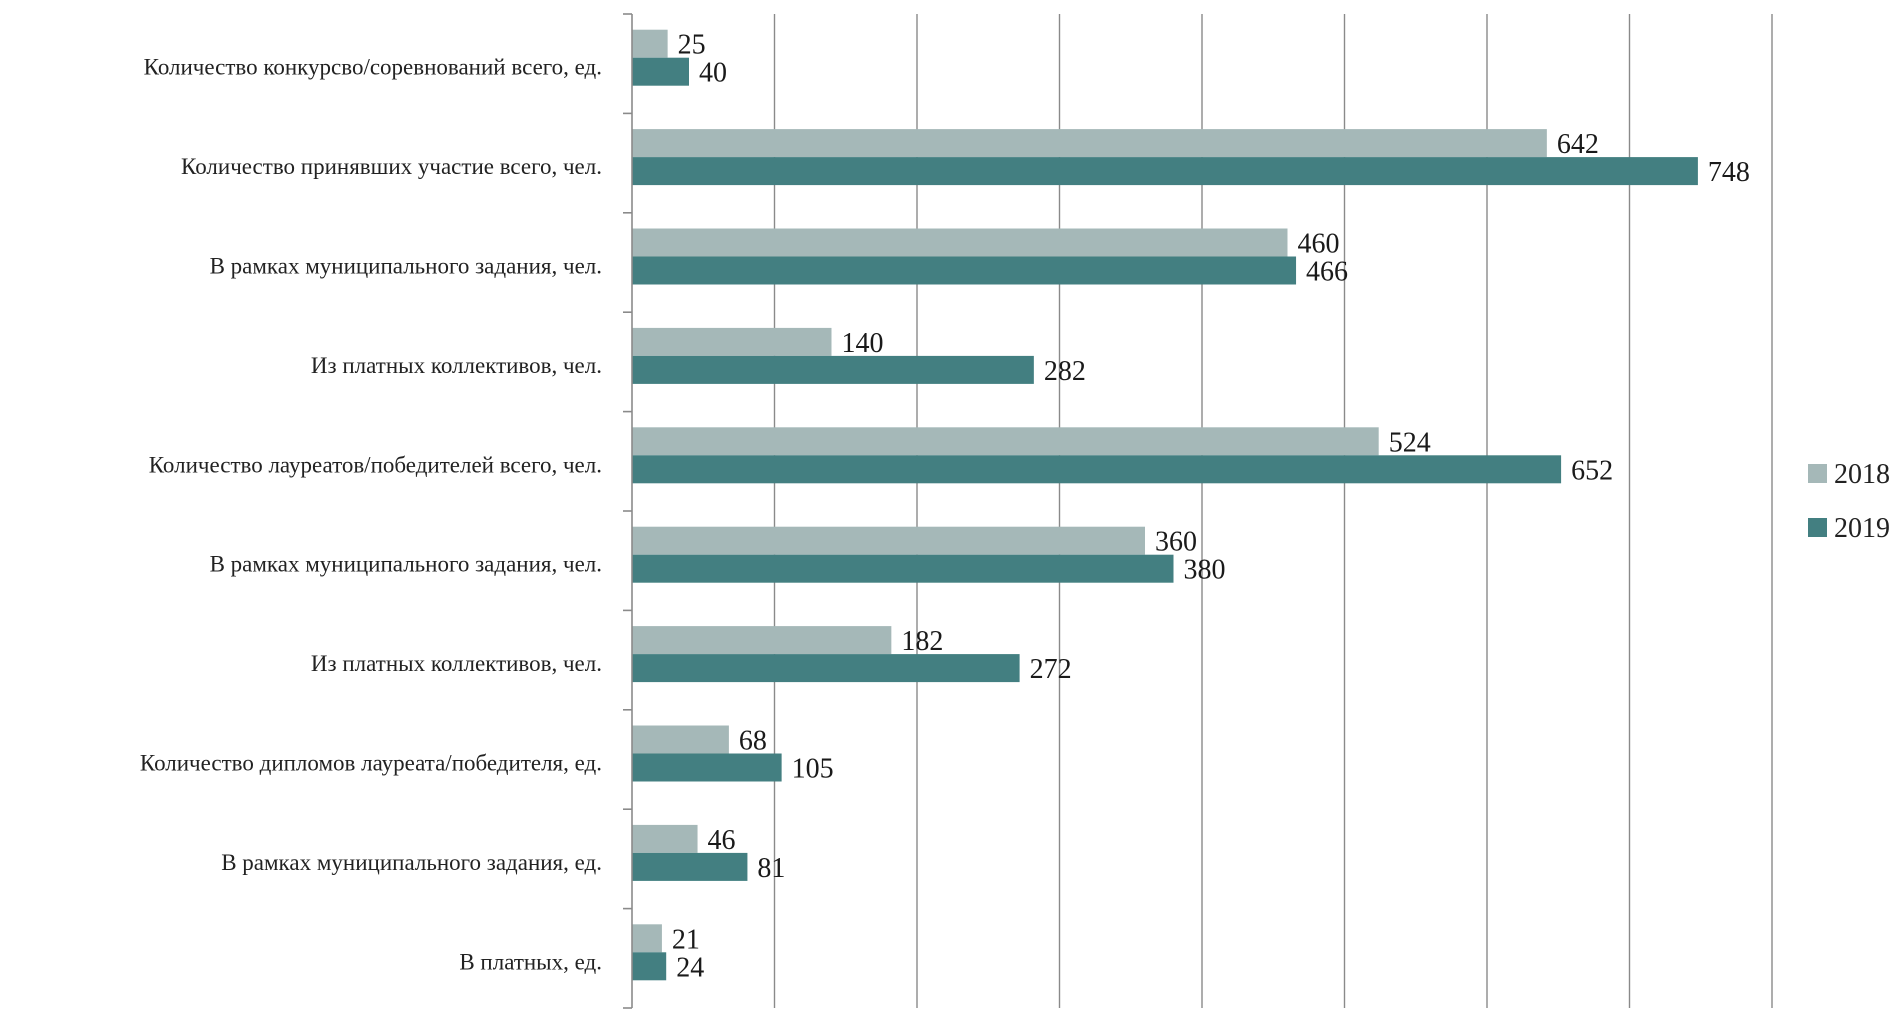 The image size is (1901, 1010). What do you see at coordinates (1849, 501) in the screenshot?
I see `legend: 2018 2019` at bounding box center [1849, 501].